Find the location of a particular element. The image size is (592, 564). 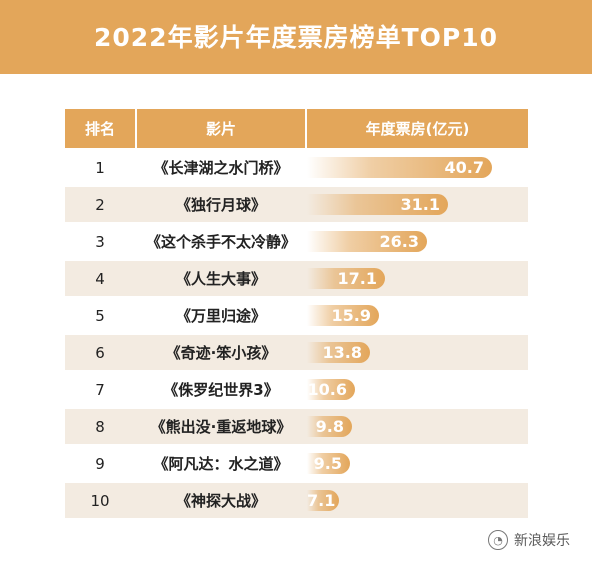

box-office-cell: 9.8 is located at coordinates (417, 426).